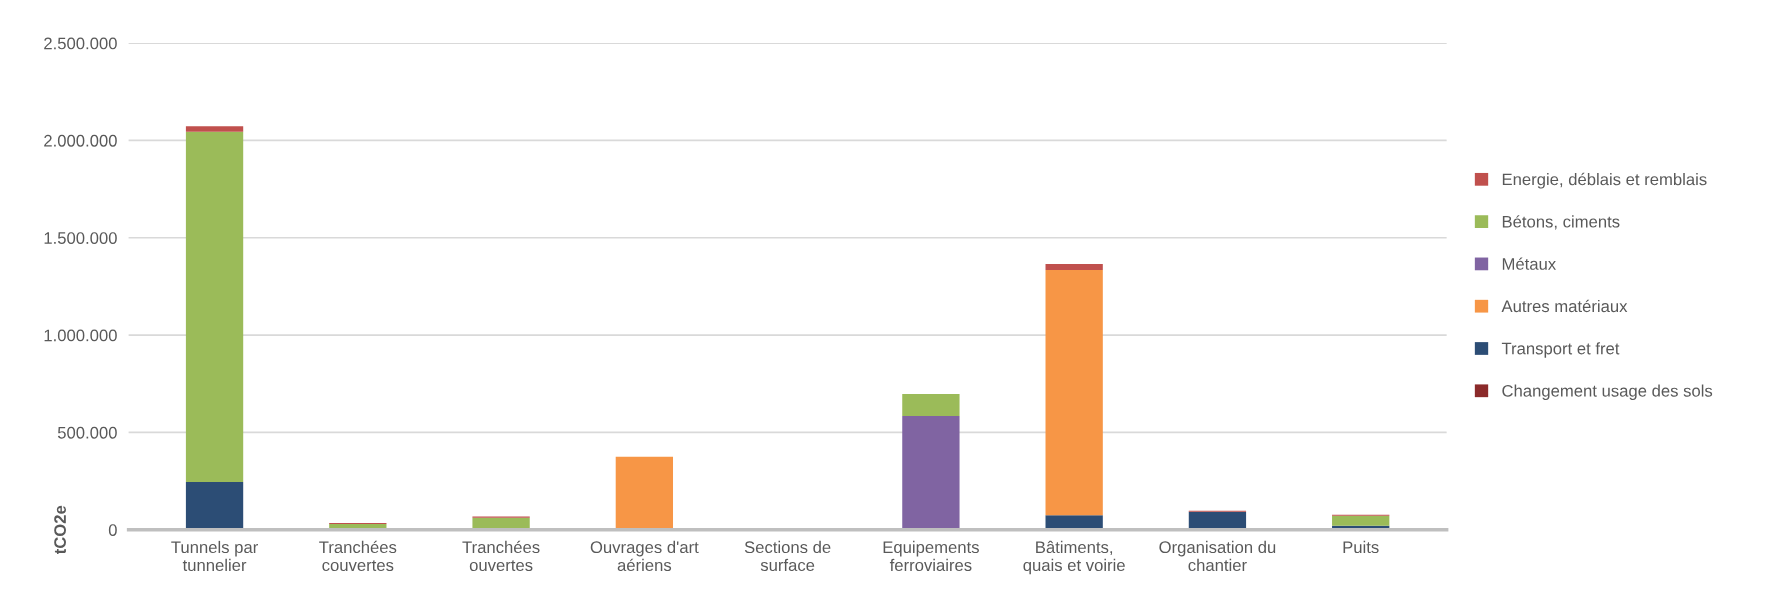 The height and width of the screenshot is (616, 1786). What do you see at coordinates (931, 556) in the screenshot?
I see `x-tick-label: Equipements ferroviaires` at bounding box center [931, 556].